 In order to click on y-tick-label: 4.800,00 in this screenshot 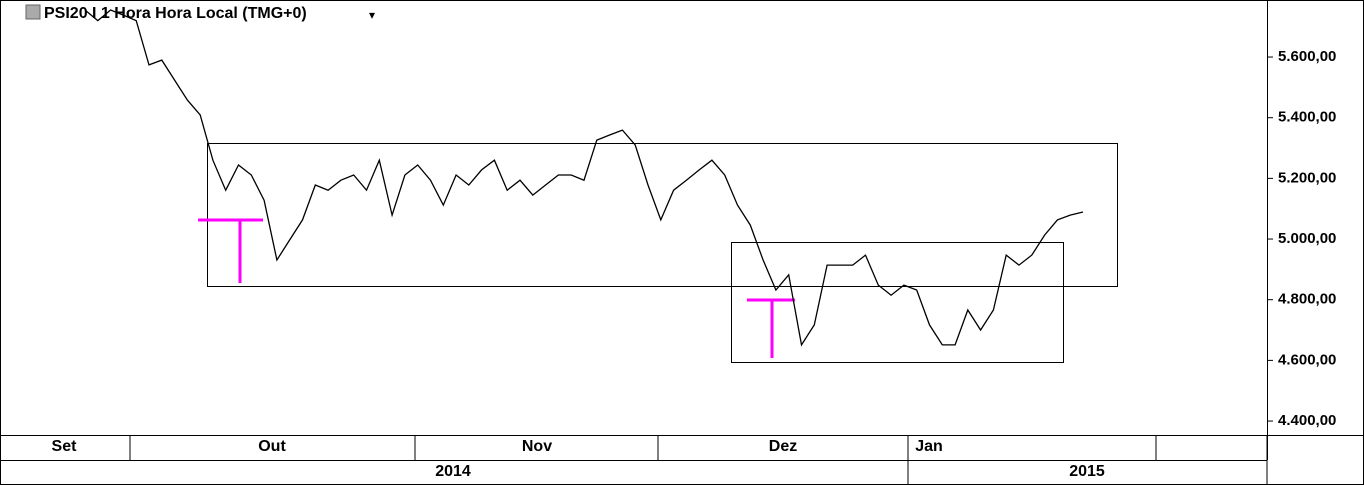, I will do `click(1307, 299)`.